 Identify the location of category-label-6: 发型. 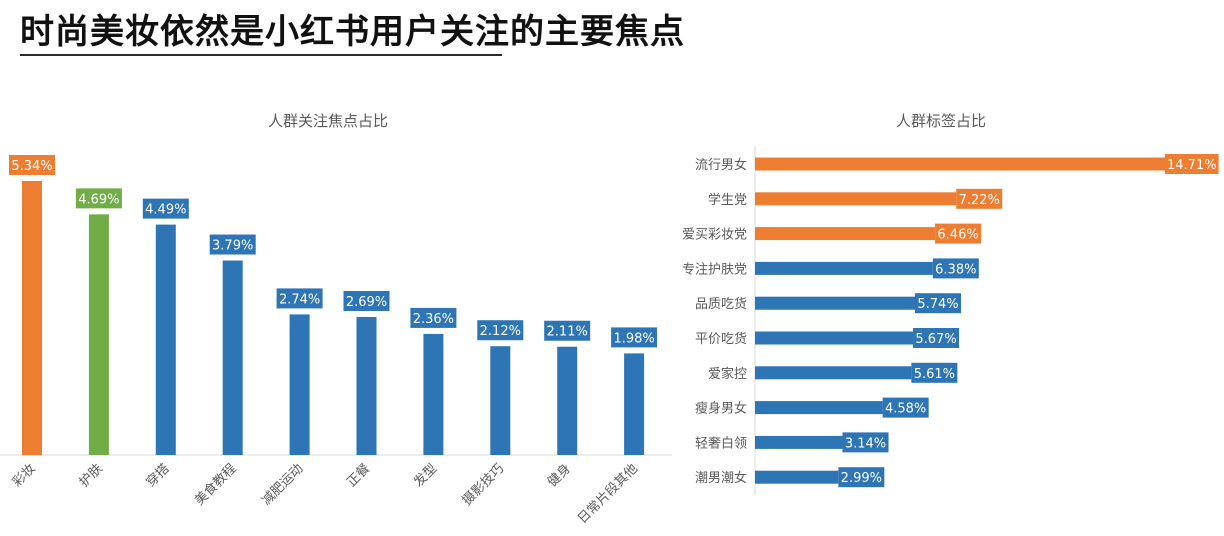
(426, 476).